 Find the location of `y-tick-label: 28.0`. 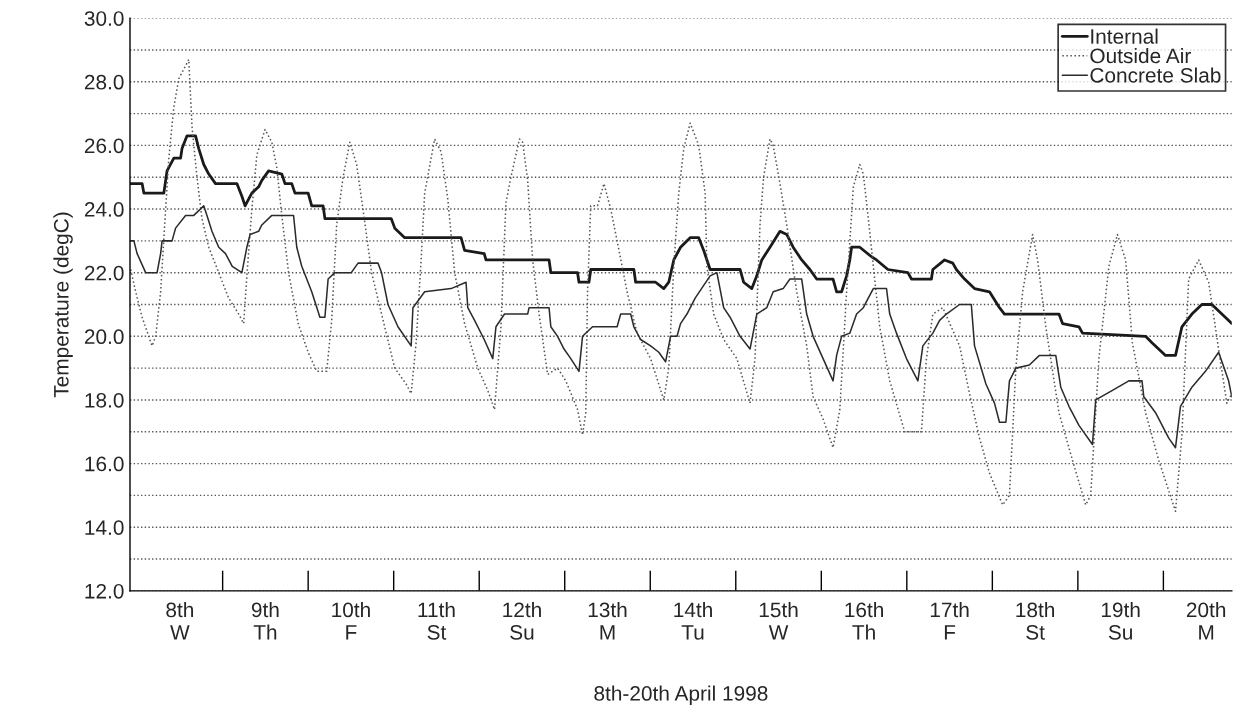

y-tick-label: 28.0 is located at coordinates (104, 82).